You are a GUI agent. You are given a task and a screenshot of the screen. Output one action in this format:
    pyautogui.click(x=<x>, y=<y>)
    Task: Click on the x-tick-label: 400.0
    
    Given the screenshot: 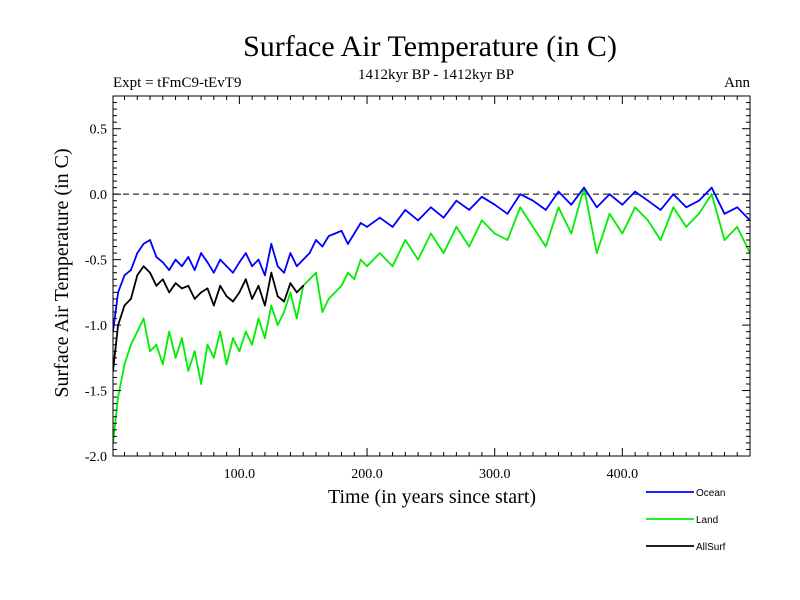 What is the action you would take?
    pyautogui.click(x=623, y=474)
    